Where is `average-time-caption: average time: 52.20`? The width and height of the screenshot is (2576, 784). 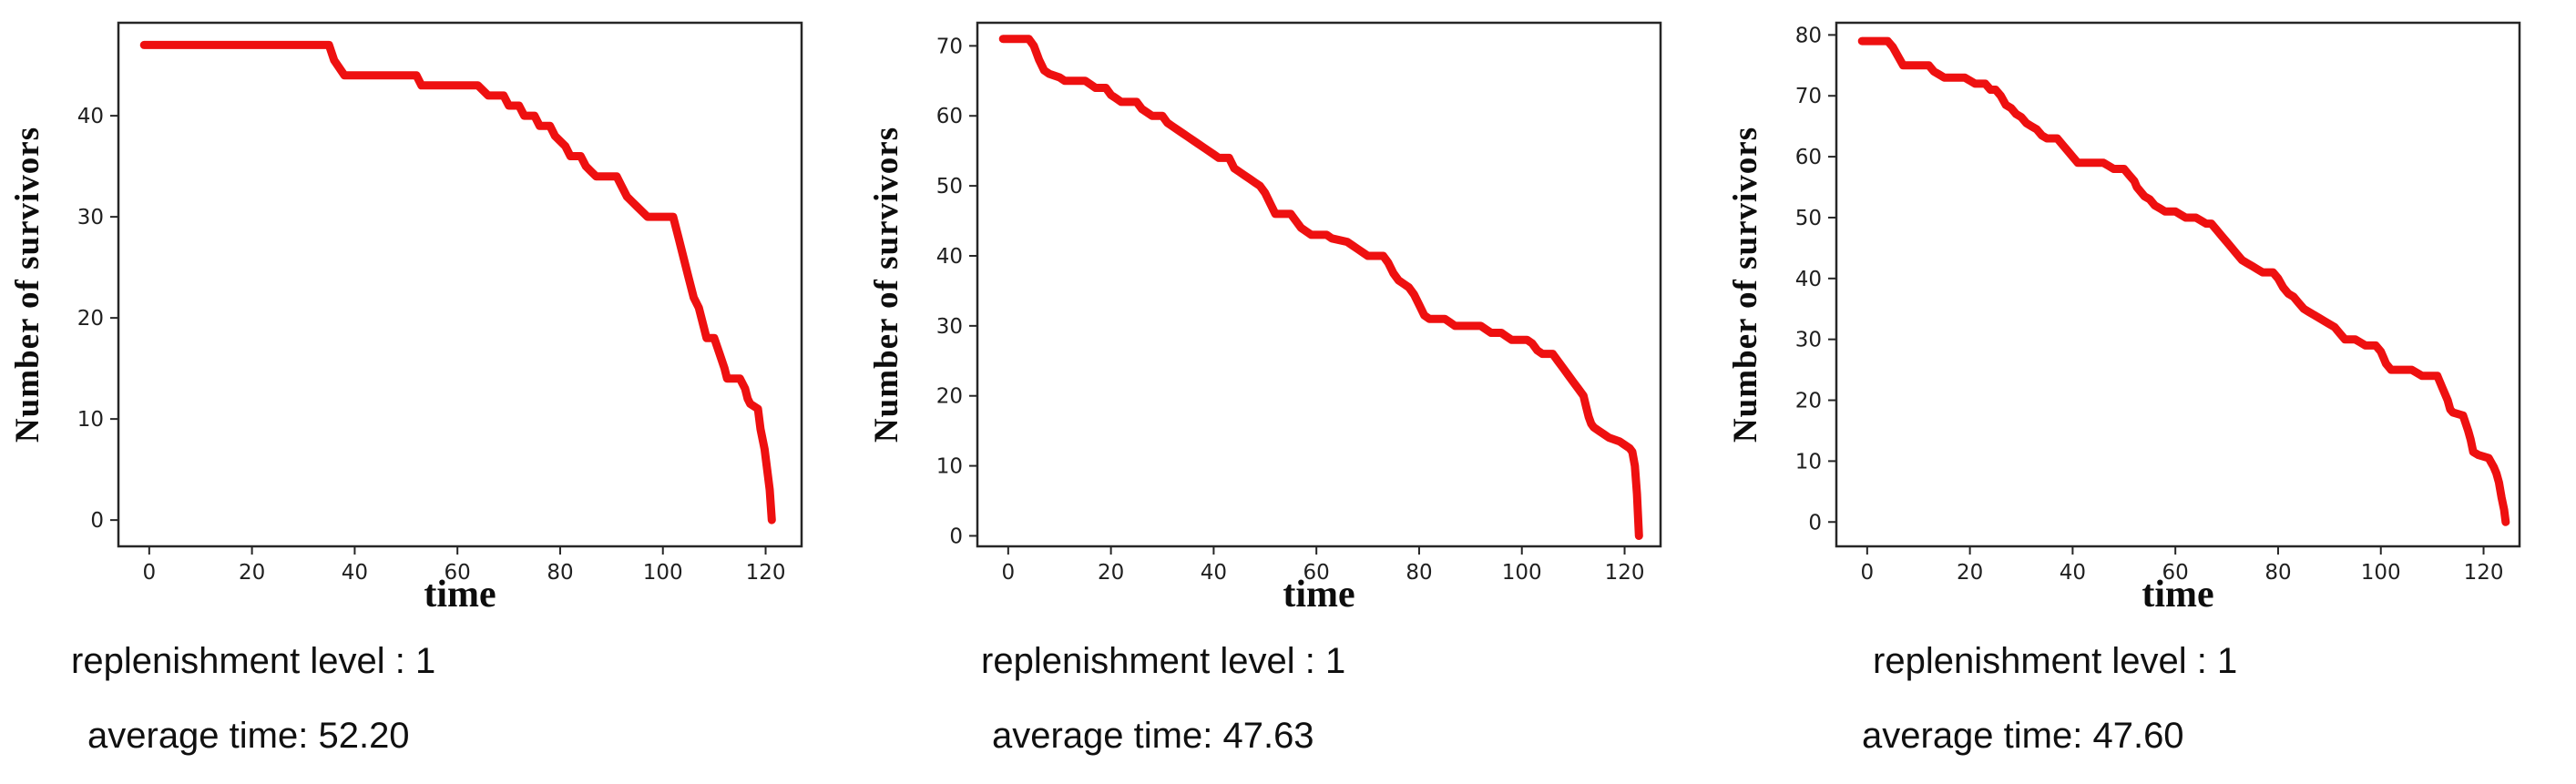 average-time-caption: average time: 52.20 is located at coordinates (248, 736).